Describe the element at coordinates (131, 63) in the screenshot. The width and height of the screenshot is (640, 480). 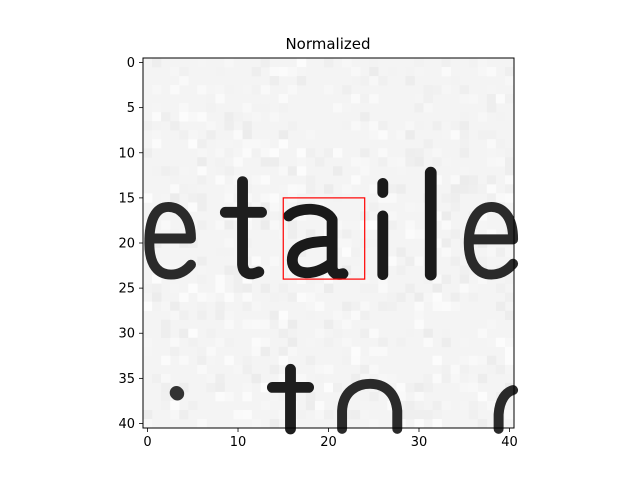
I see `y-tick-label: 0` at that location.